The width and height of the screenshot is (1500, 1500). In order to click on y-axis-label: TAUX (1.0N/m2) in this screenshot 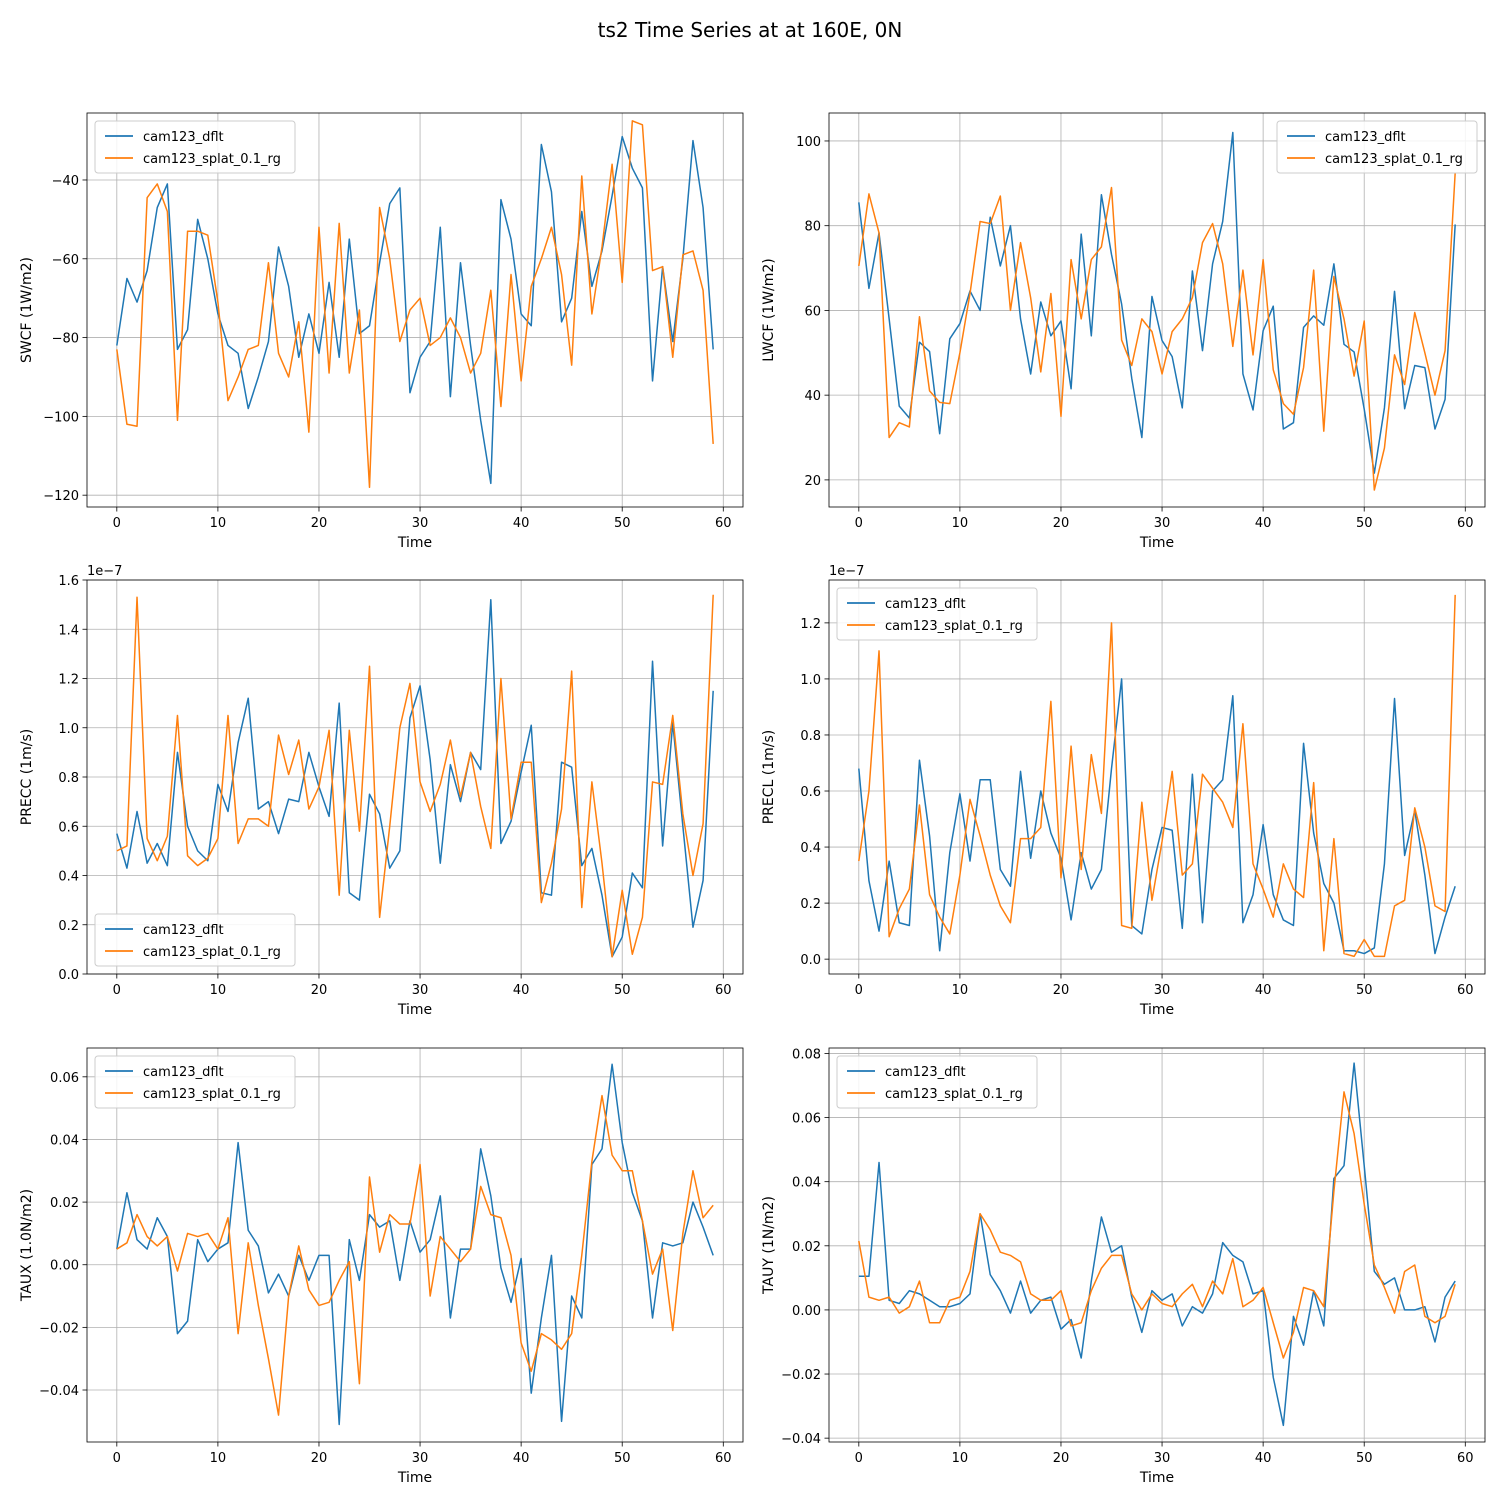, I will do `click(27, 1245)`.